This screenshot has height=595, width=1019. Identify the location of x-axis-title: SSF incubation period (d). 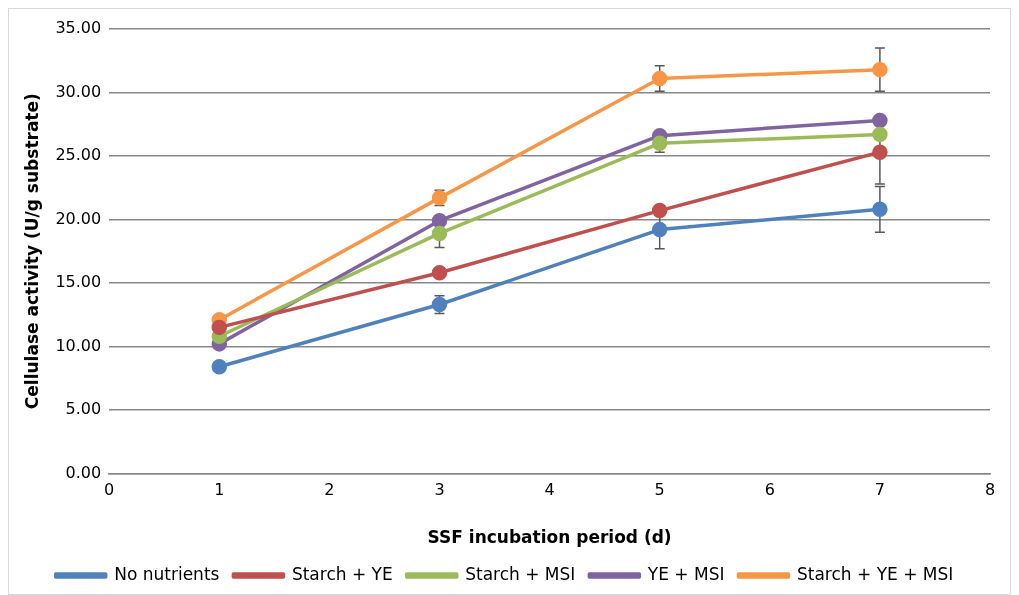
(549, 537).